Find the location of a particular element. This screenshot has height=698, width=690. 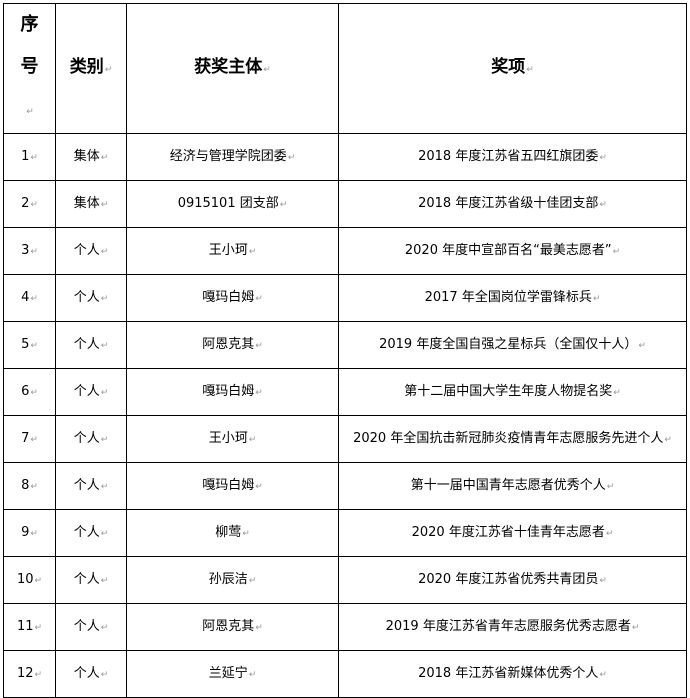

award-text: 2020 年度江苏省十佳青年志愿者 is located at coordinates (513, 532).